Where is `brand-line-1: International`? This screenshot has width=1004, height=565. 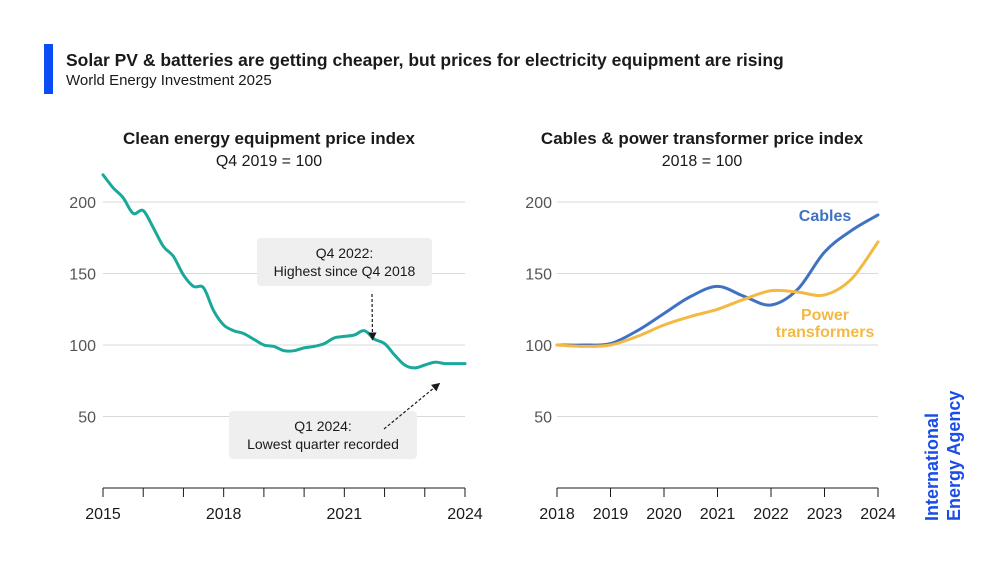 brand-line-1: International is located at coordinates (932, 467).